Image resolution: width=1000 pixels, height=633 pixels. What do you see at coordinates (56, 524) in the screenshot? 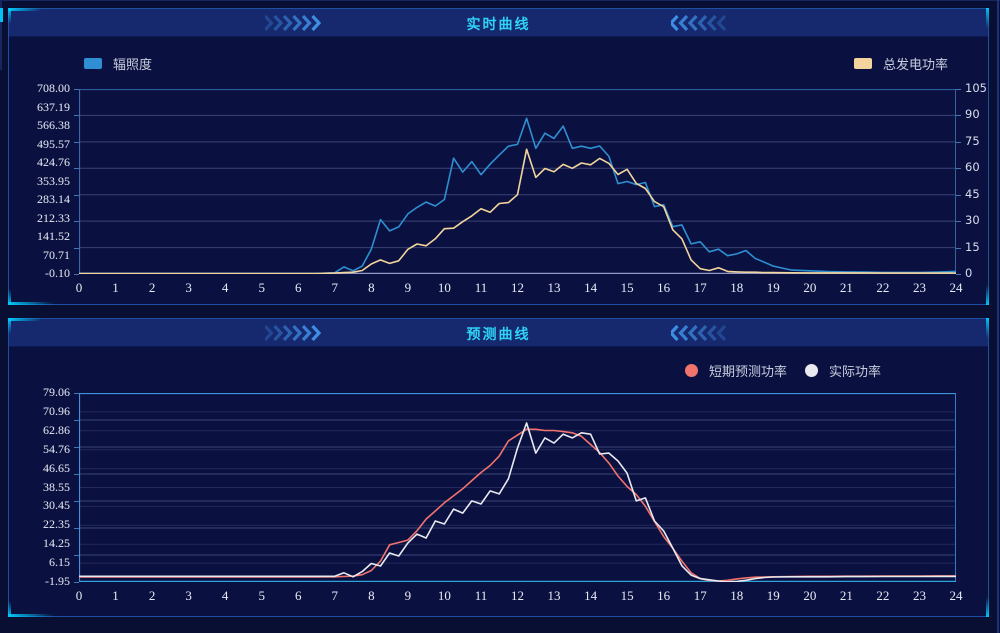
I see `y-axis-left-tick: 22.35` at bounding box center [56, 524].